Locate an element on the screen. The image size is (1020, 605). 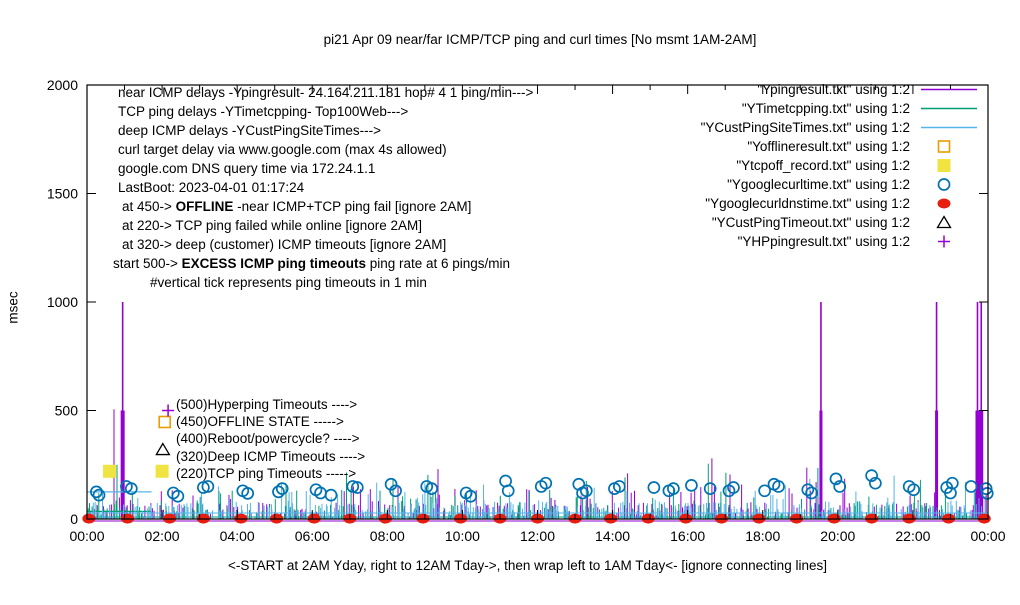
x-tick-label: 02:00 is located at coordinates (162, 536).